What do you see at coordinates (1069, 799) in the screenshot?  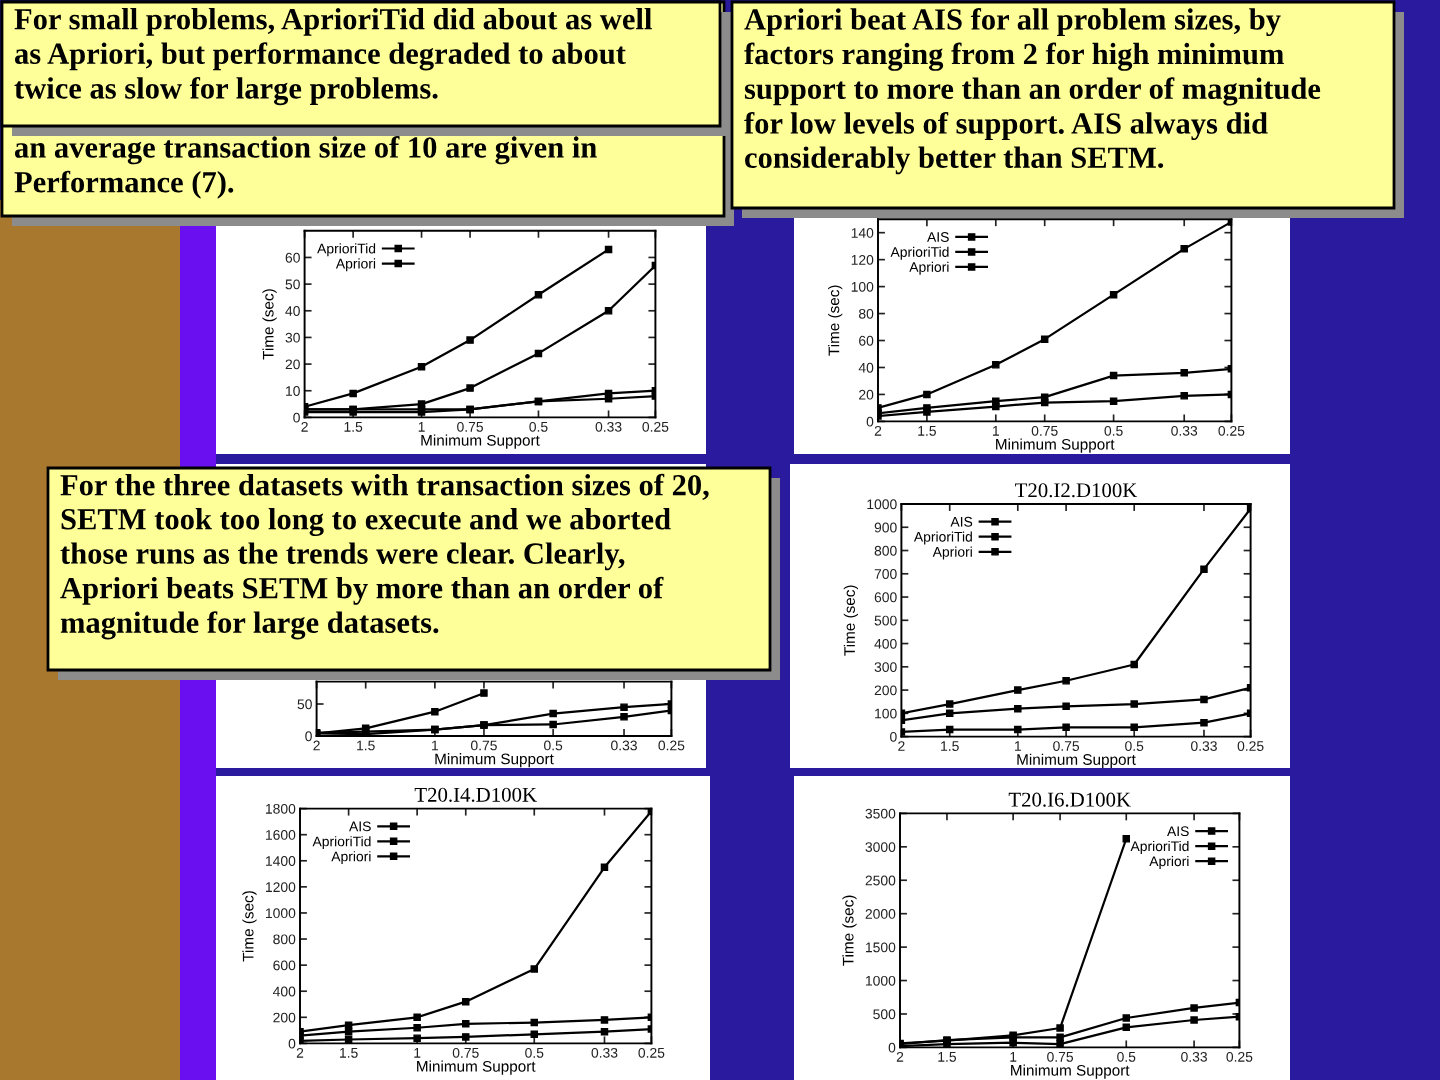 I see `chart-title: T20.I6.D100K` at bounding box center [1069, 799].